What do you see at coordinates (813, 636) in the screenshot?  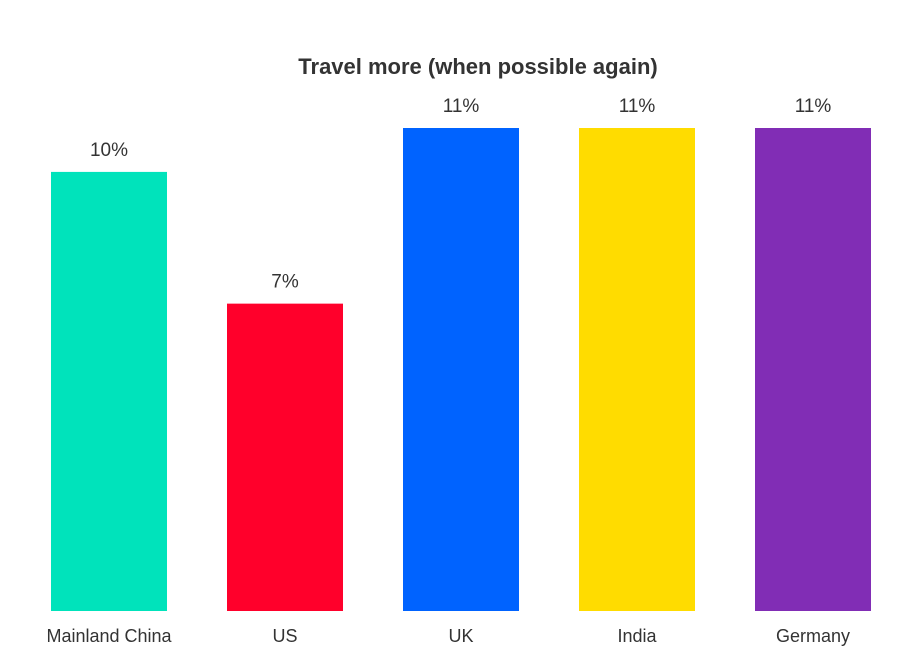 I see `x-tick-label: Germany` at bounding box center [813, 636].